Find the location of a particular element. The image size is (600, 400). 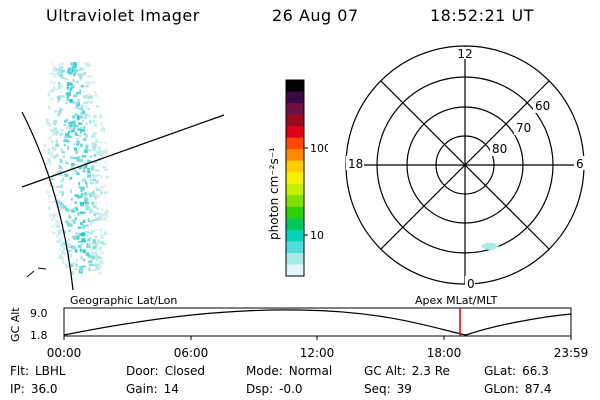

color-bar-tick-10: 10 is located at coordinates (317, 235).